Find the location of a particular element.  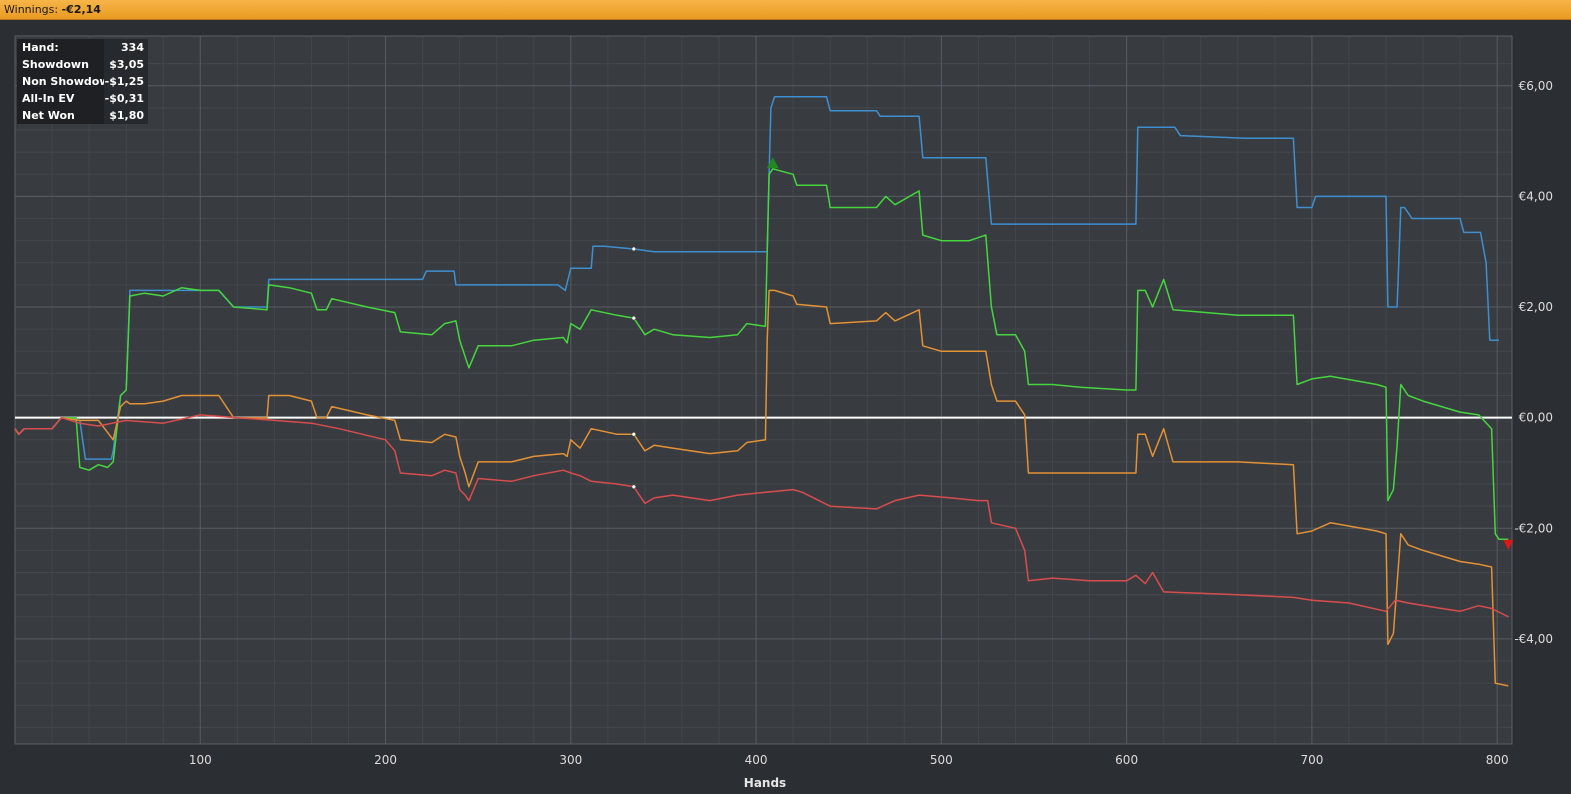

stat-row: Showdown $3,05 is located at coordinates (82, 64).